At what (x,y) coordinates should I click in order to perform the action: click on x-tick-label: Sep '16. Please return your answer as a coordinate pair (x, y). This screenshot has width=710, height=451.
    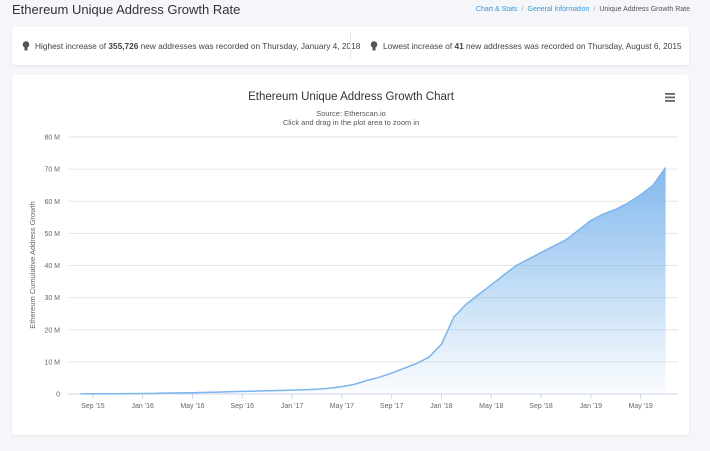
    Looking at the image, I should click on (243, 406).